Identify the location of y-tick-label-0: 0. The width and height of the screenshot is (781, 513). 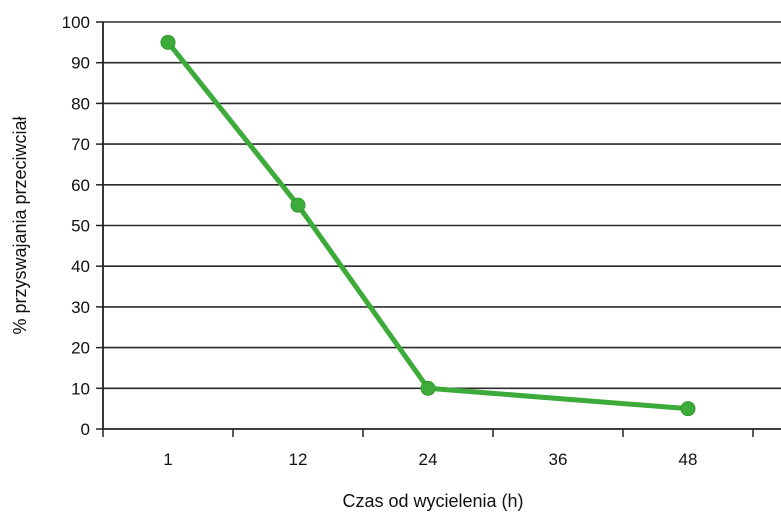
(85, 429).